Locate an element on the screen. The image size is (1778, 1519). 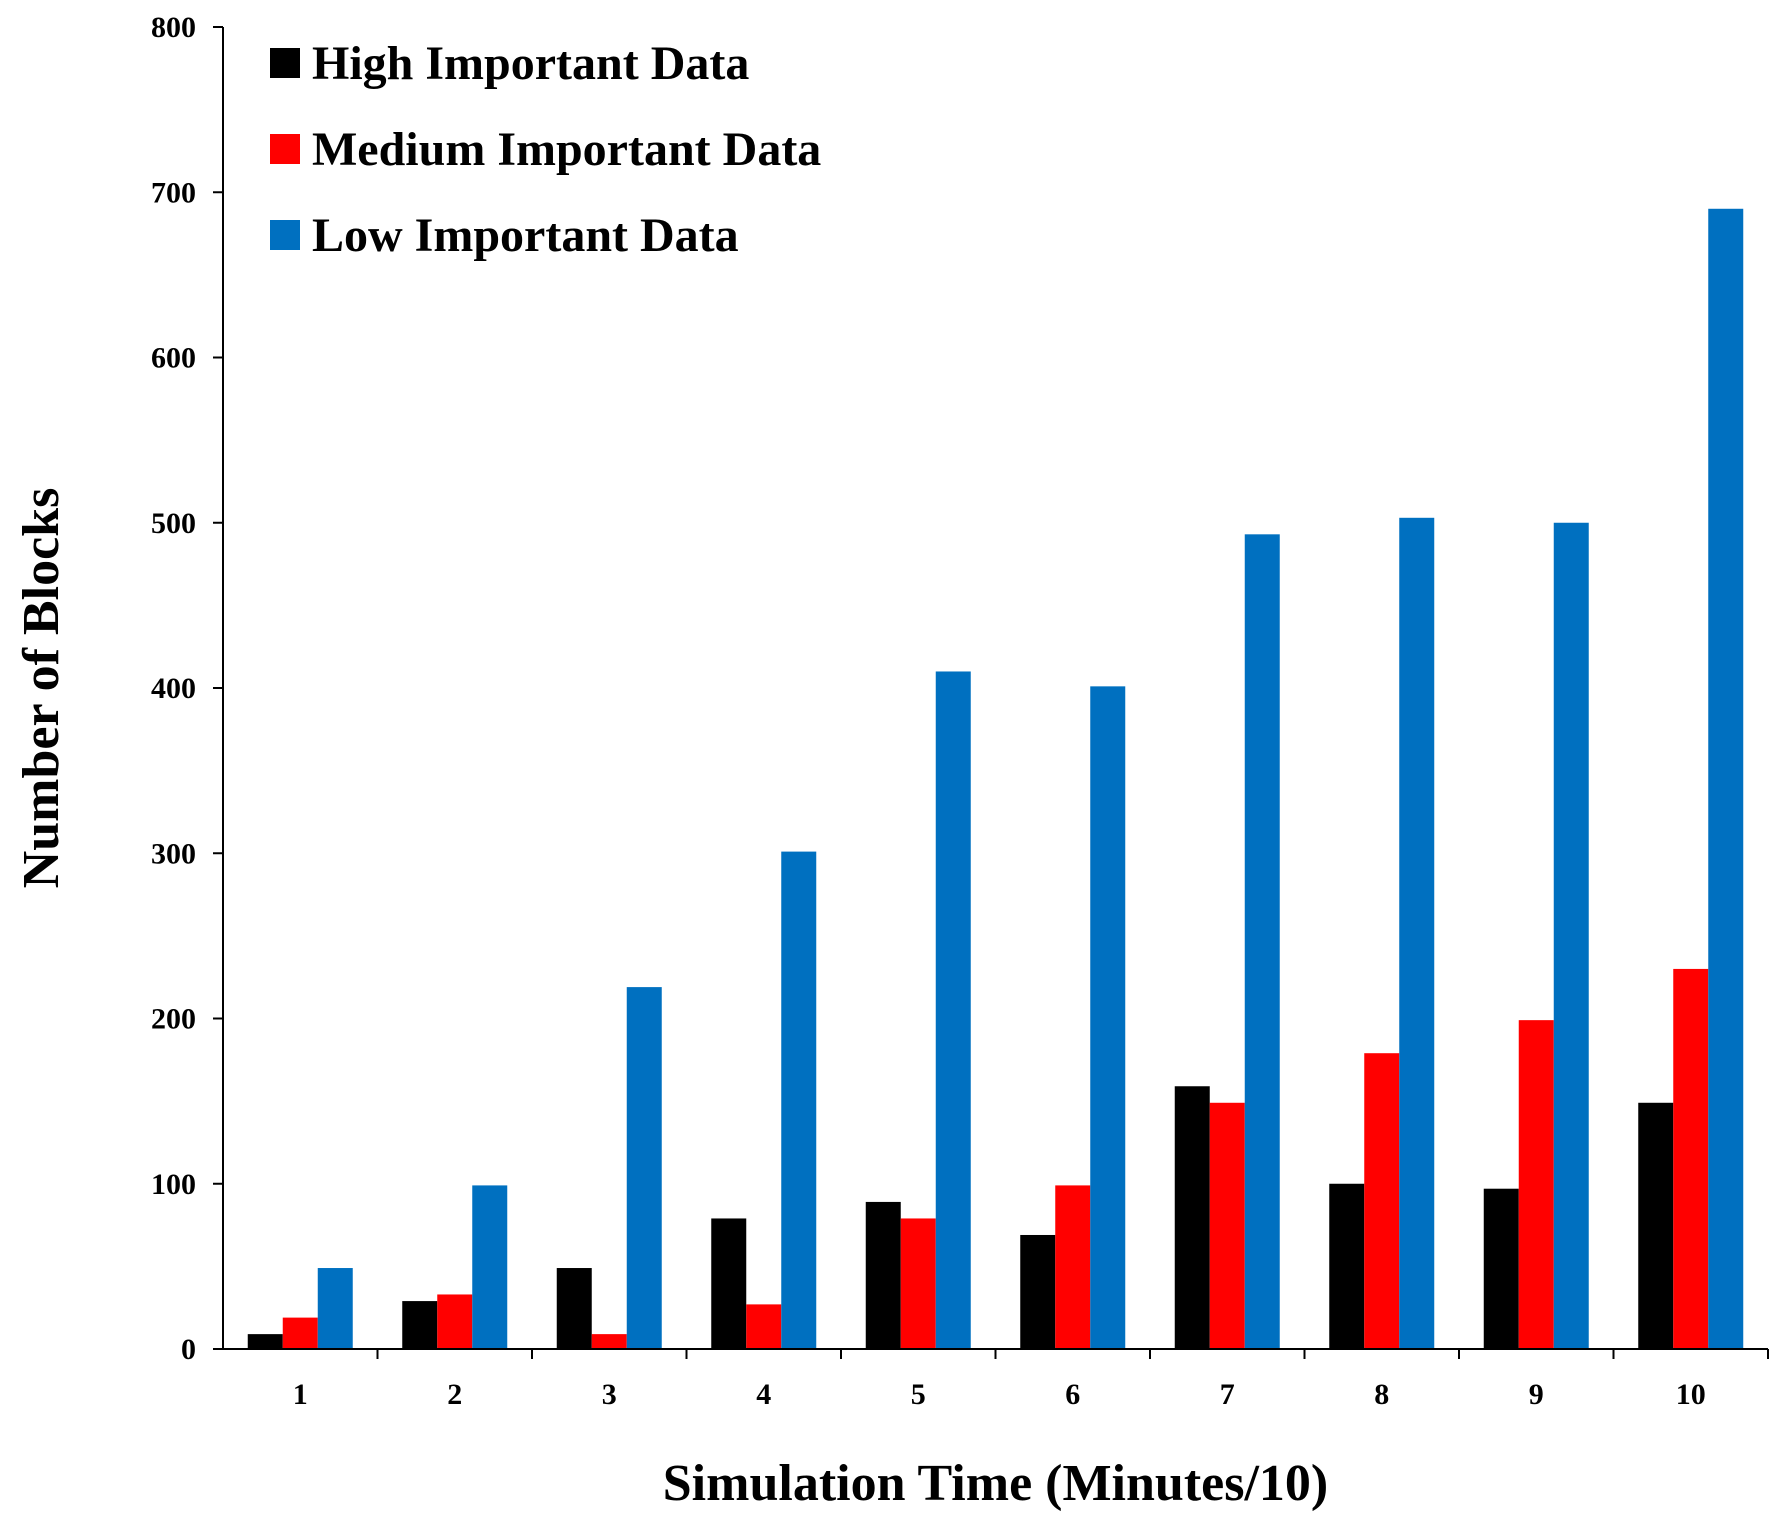
legend-label-0: High Important Data is located at coordinates (530, 63).